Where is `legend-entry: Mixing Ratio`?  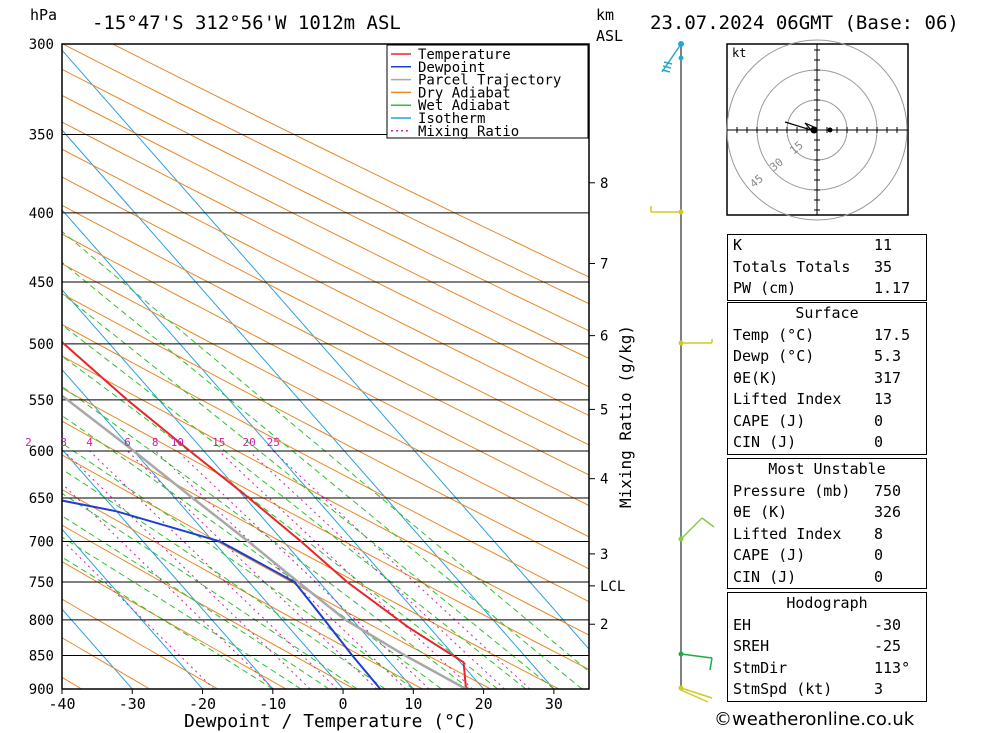 legend-entry: Mixing Ratio is located at coordinates (468, 132).